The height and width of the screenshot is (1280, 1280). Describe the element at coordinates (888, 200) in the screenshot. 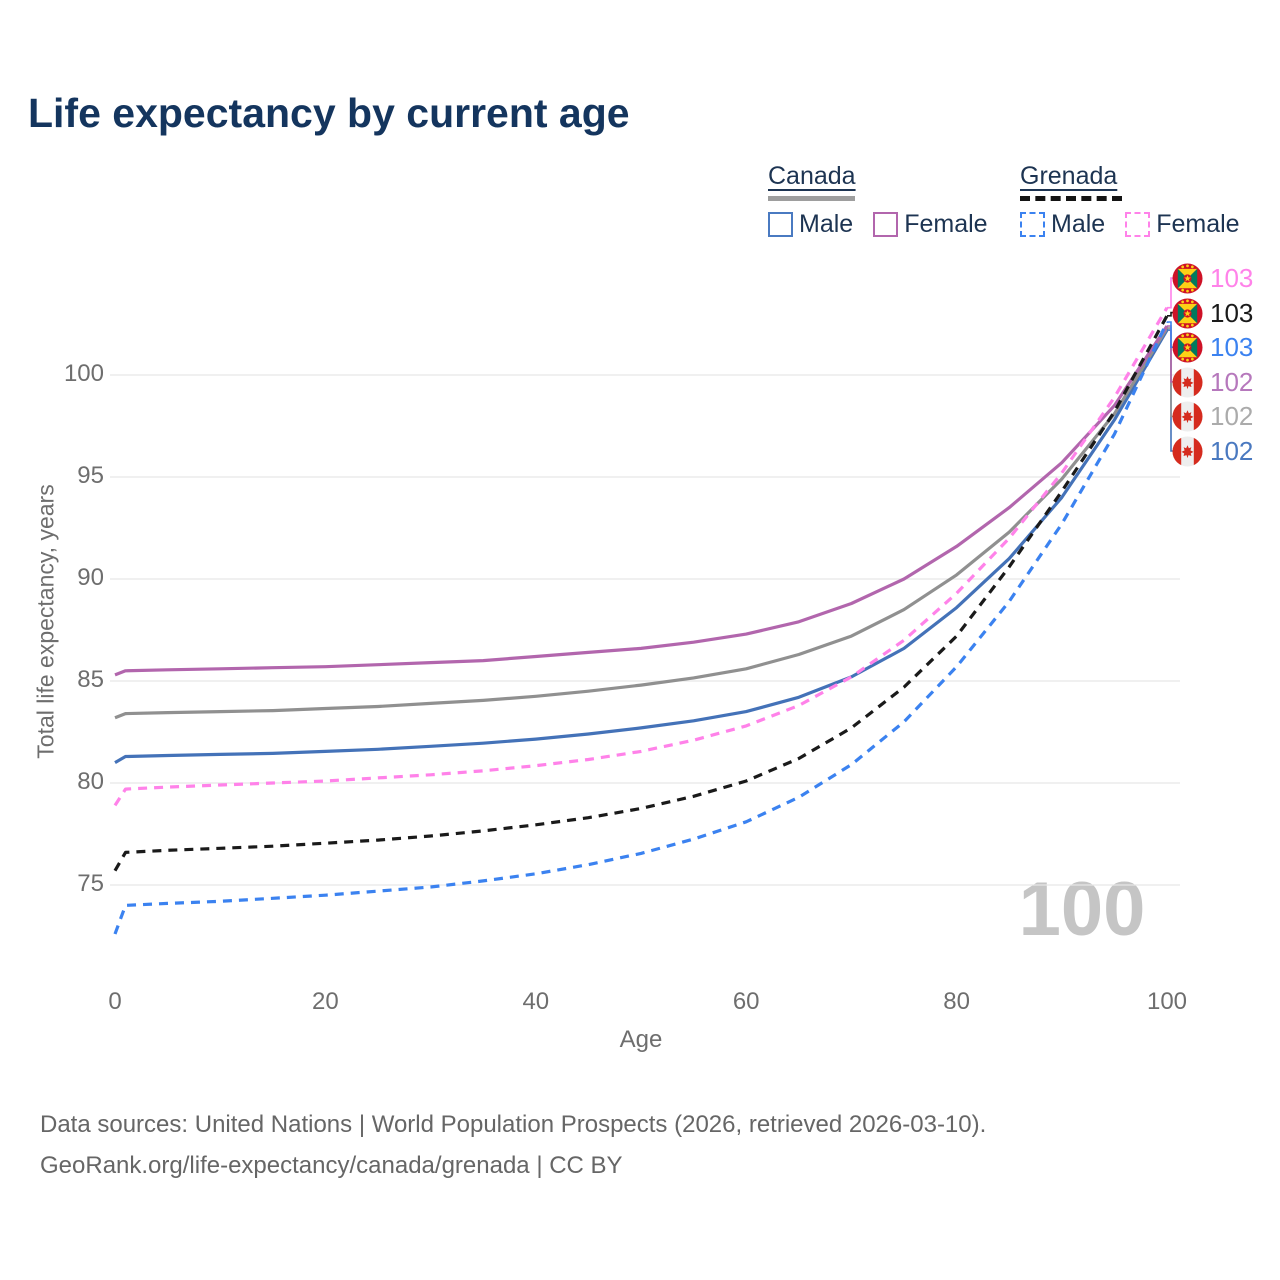

I see `legend-group-canada: Canada Male Female` at that location.